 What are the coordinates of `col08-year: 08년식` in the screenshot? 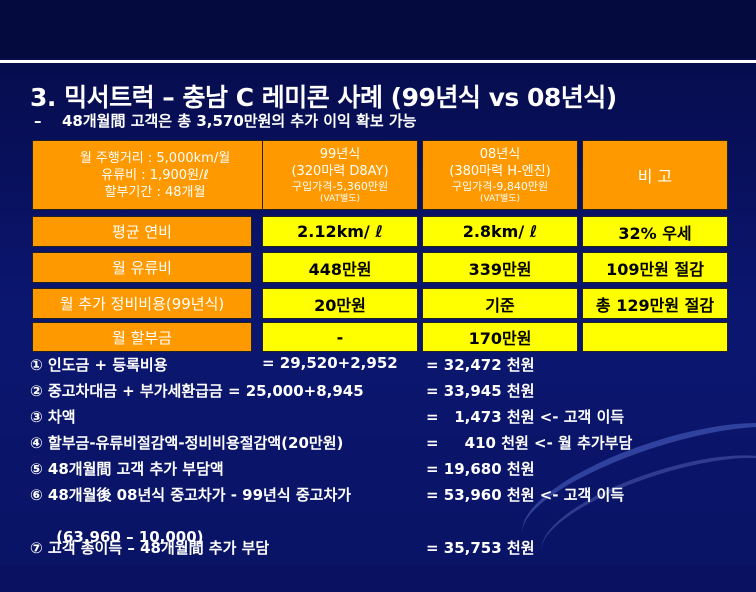 It's located at (500, 154).